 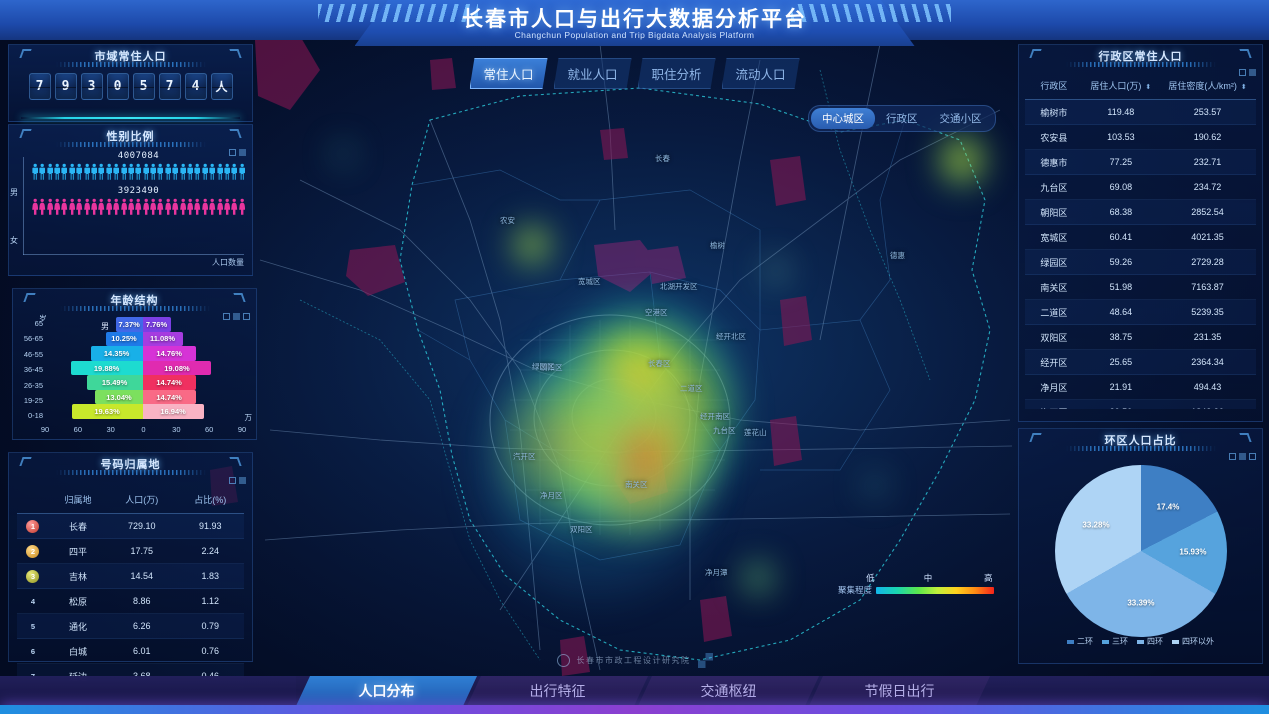 I want to click on panel-glow-divider, so click(x=130, y=118).